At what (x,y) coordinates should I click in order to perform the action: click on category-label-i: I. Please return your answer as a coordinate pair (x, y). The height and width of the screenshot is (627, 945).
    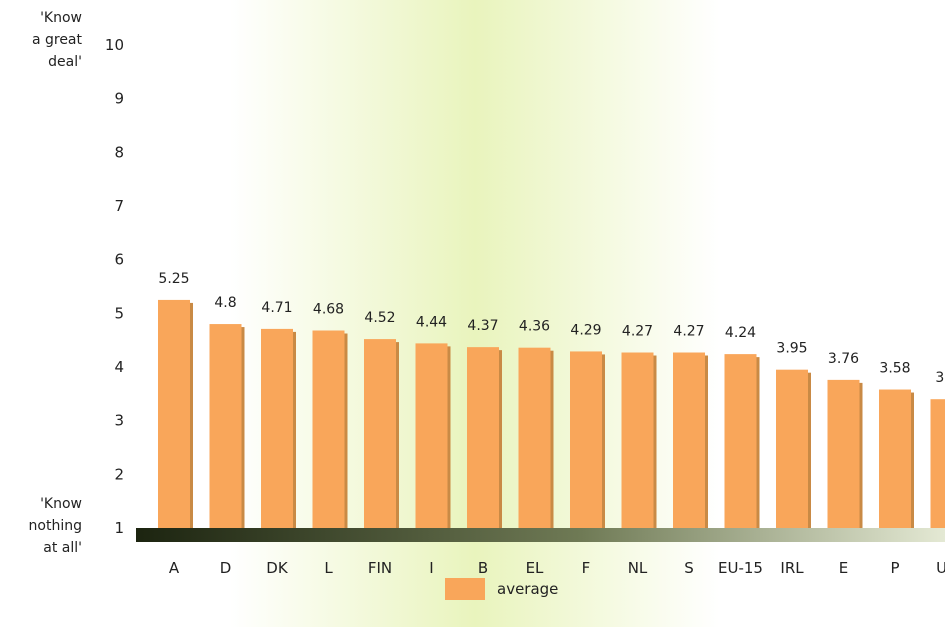
    Looking at the image, I should click on (431, 568).